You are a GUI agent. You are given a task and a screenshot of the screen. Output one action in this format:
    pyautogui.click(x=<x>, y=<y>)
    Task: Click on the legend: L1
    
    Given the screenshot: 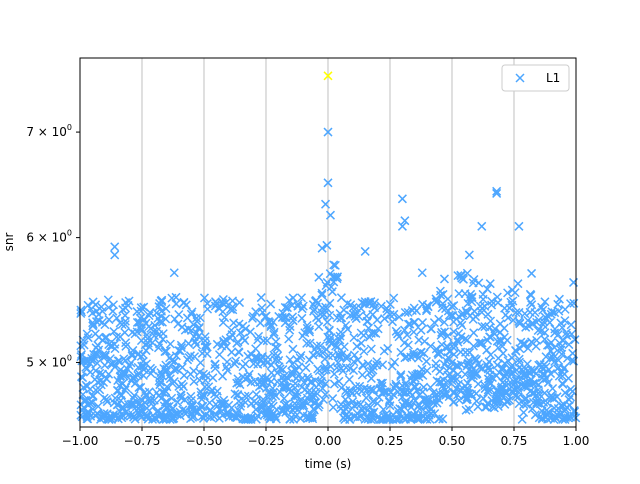 What is the action you would take?
    pyautogui.click(x=535, y=78)
    